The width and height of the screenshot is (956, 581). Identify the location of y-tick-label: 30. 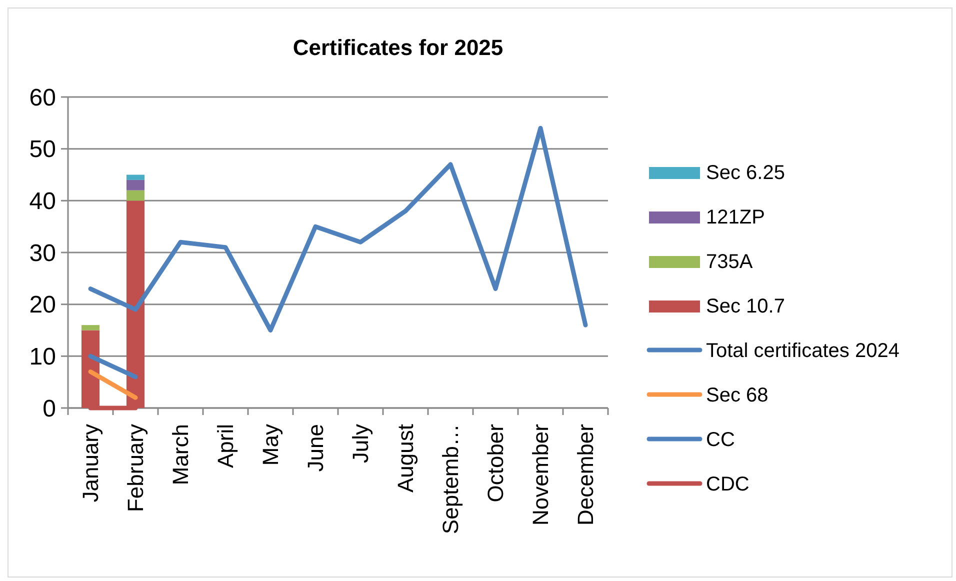
(42, 253).